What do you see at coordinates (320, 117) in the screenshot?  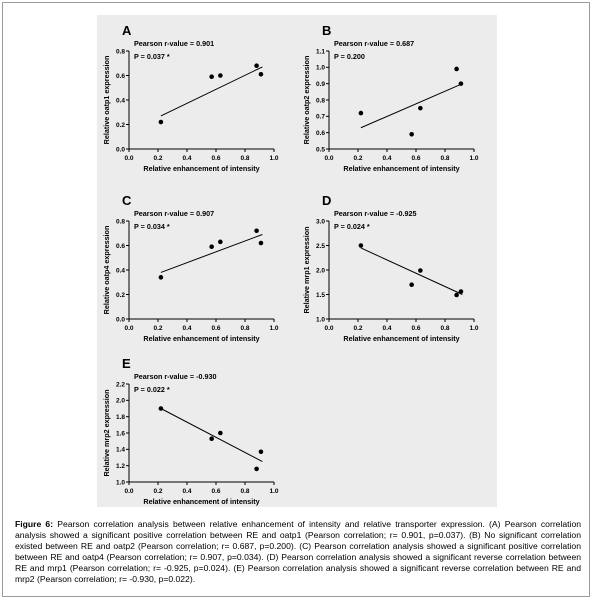 I see `y-tick-label: 0.7` at bounding box center [320, 117].